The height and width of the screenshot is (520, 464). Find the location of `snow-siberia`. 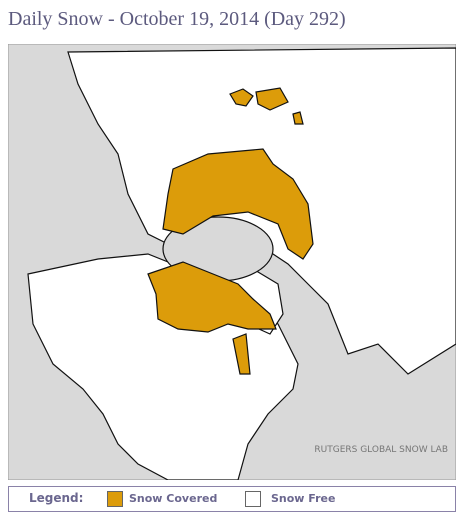

snow-siberia is located at coordinates (238, 204).